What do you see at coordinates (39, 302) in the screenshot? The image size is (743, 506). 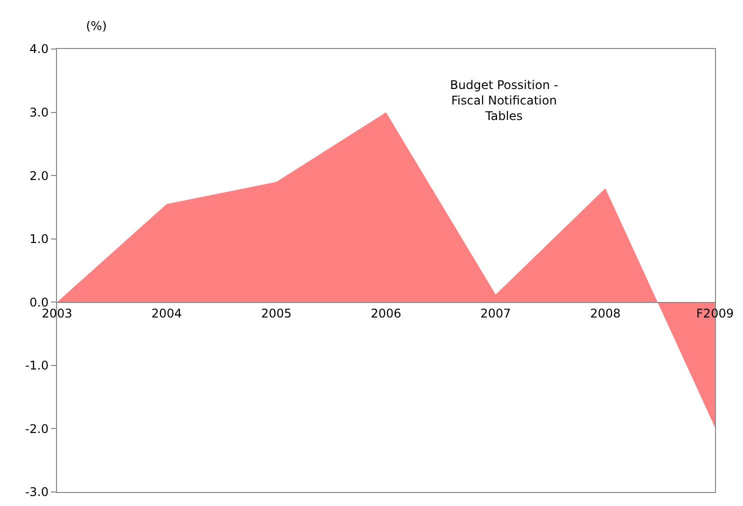 I see `y-tick-label: 0.0` at bounding box center [39, 302].